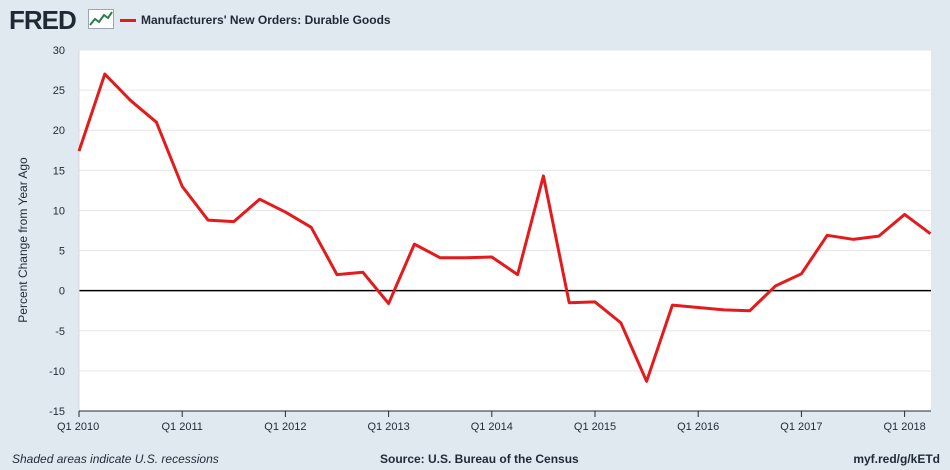 This screenshot has width=950, height=470. I want to click on x-tick-label: Q1 2012, so click(285, 427).